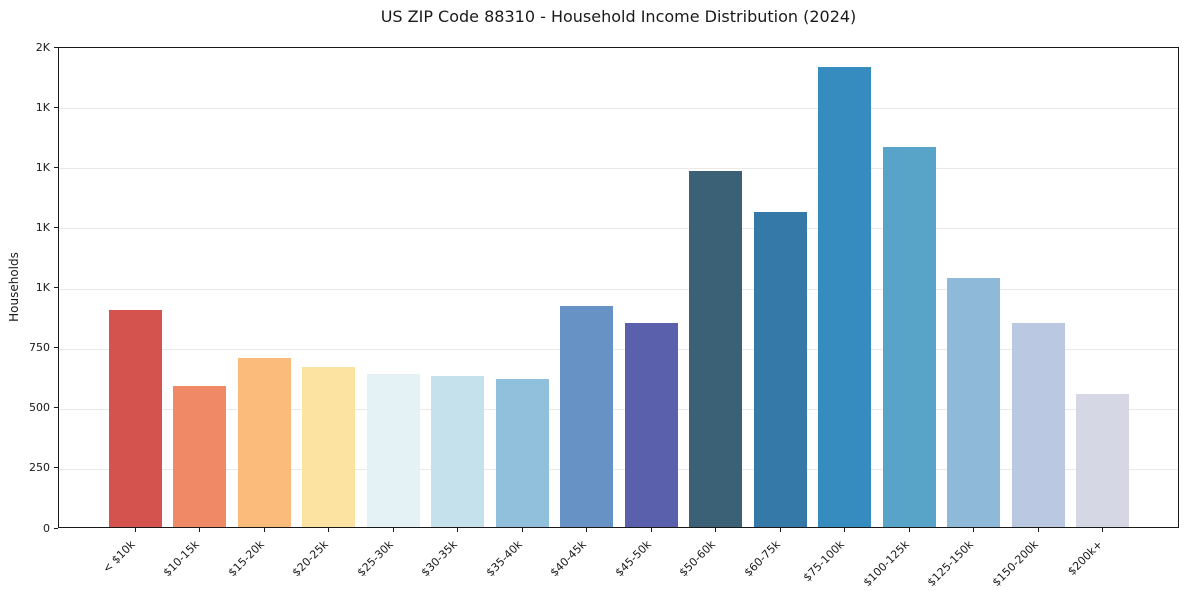 This screenshot has width=1189, height=590. I want to click on x-tick-label: $75-100k, so click(824, 561).